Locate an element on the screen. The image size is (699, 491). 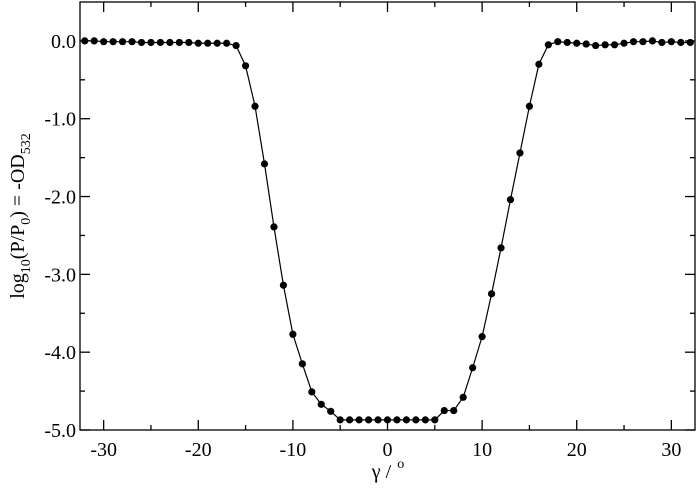
y-label-part: 532 is located at coordinates (26, 143).